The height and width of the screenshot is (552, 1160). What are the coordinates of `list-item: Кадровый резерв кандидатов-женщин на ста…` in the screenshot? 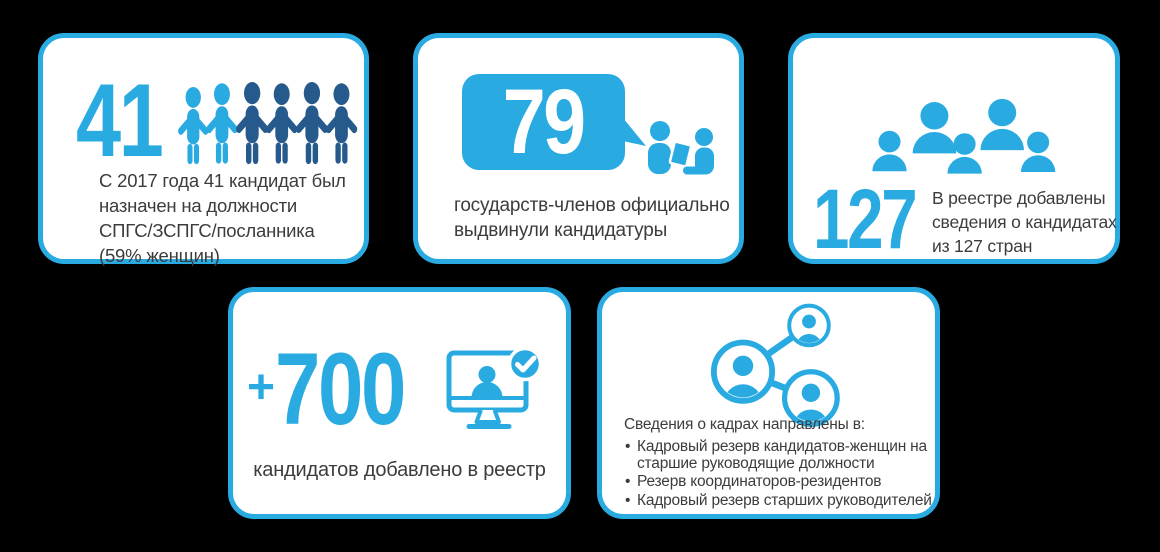 It's located at (780, 455).